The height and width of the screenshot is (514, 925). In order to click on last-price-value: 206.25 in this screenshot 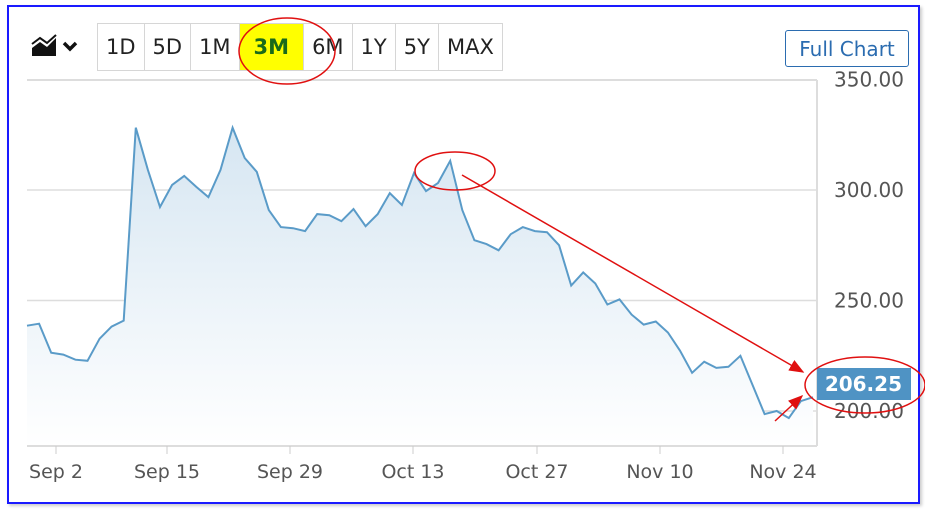, I will do `click(863, 384)`.